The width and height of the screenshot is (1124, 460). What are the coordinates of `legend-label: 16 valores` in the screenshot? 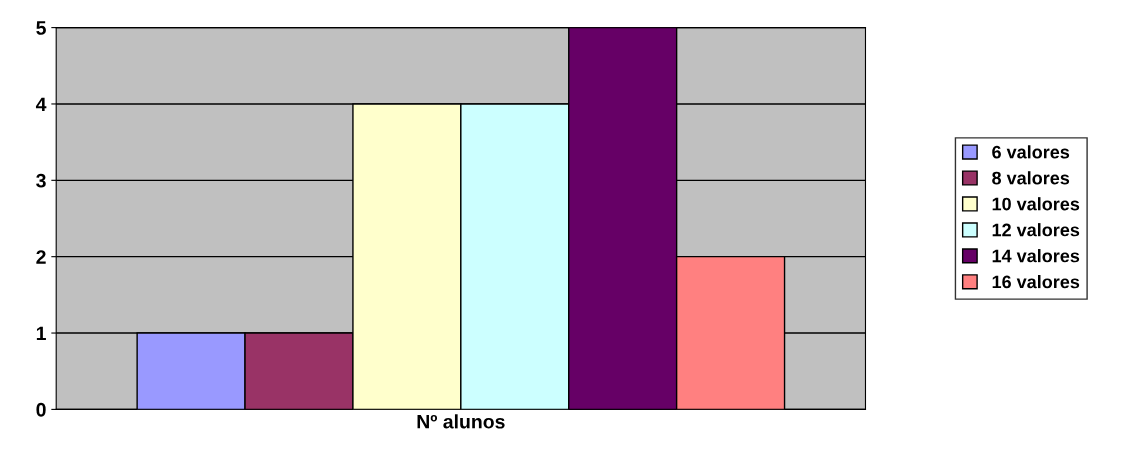 It's located at (1036, 282).